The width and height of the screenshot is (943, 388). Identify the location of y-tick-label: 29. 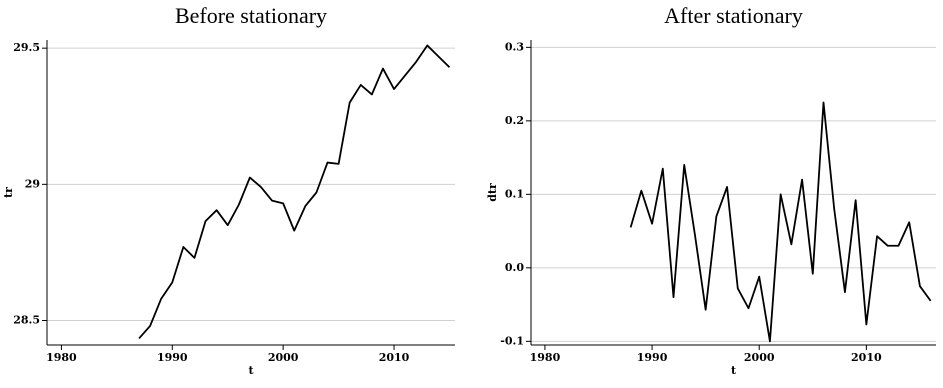
(32, 183).